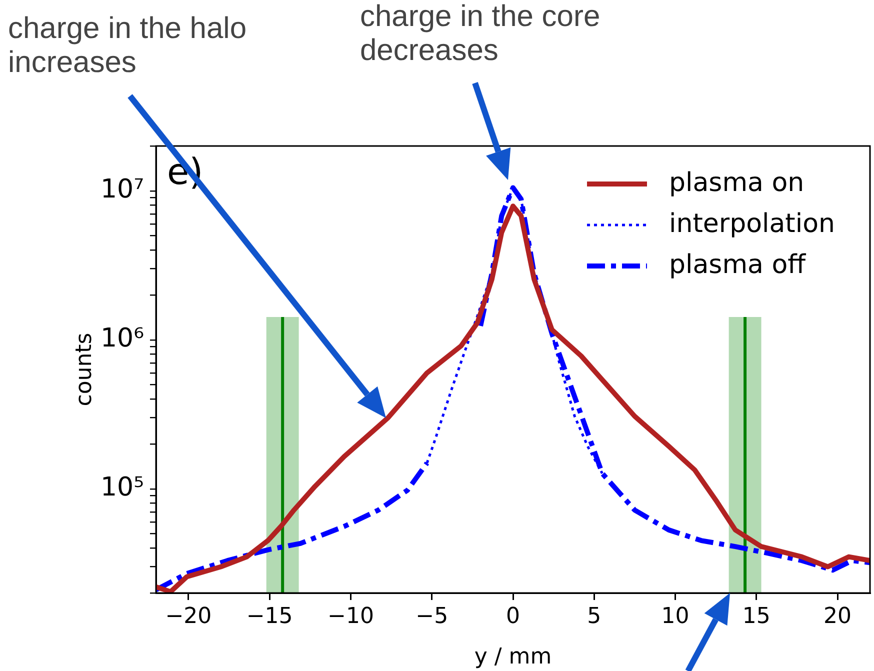  I want to click on legend-label: plasma on, so click(736, 183).